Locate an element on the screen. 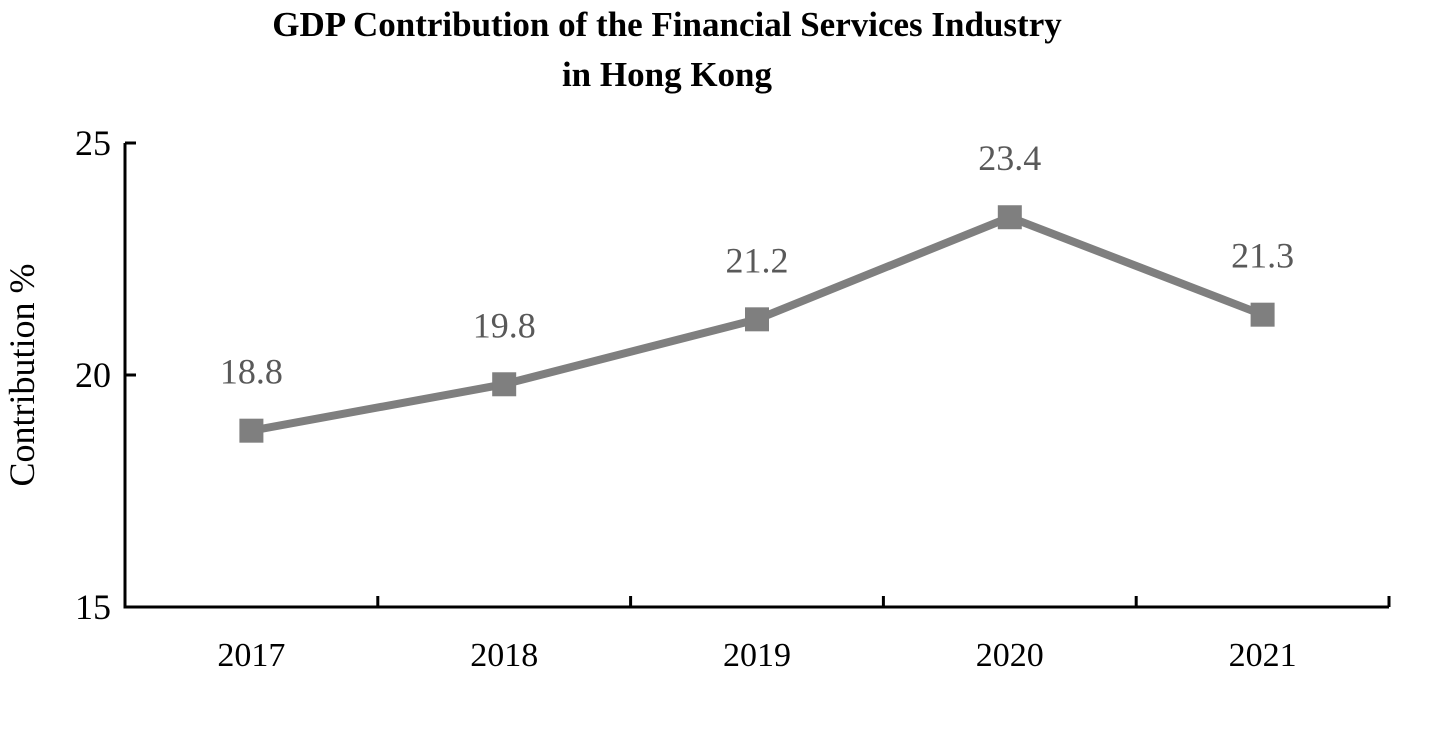  y-tick-label: 25 is located at coordinates (93, 143).